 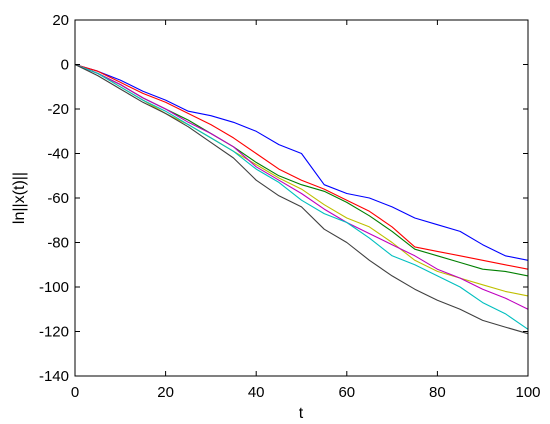 I want to click on x-tick-label: 60, so click(x=346, y=392).